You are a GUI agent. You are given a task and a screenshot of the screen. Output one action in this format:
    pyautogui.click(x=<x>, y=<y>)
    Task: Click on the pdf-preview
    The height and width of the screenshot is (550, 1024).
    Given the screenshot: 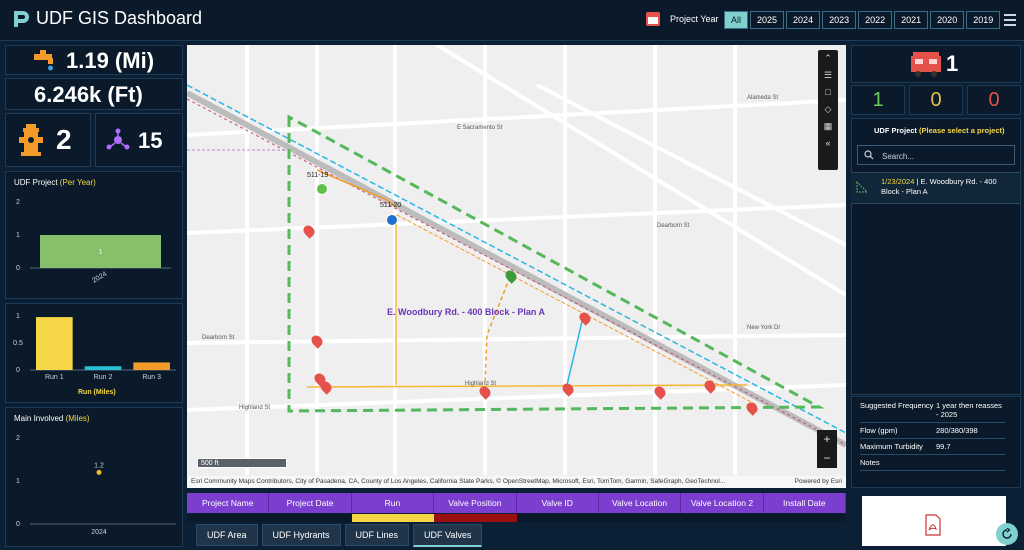 What is the action you would take?
    pyautogui.click(x=934, y=521)
    